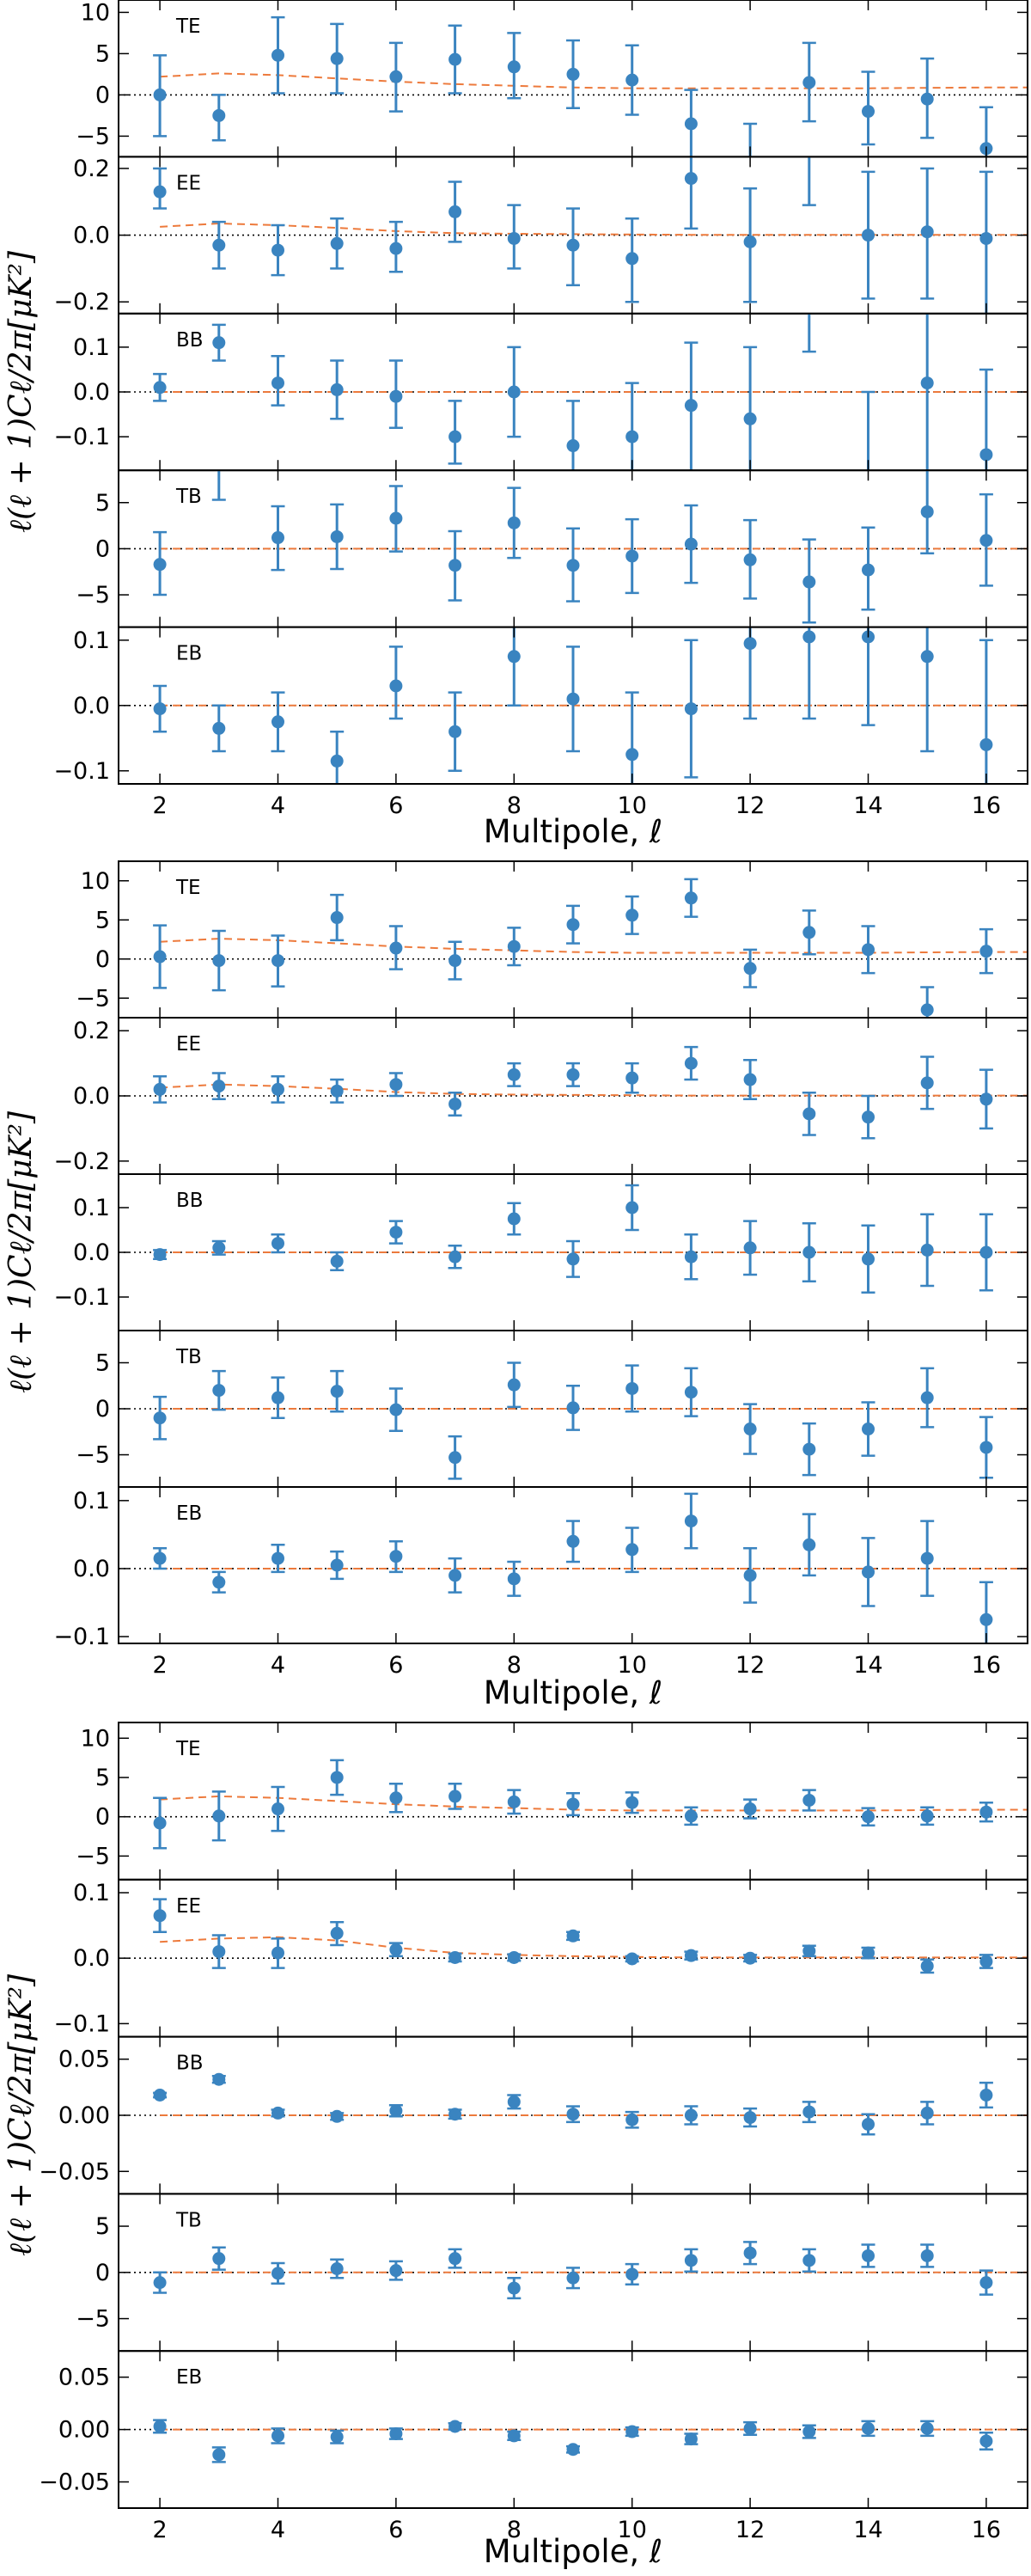 The height and width of the screenshot is (2576, 1031). Describe the element at coordinates (91, 169) in the screenshot. I see `y-tick-label: 0.2` at that location.